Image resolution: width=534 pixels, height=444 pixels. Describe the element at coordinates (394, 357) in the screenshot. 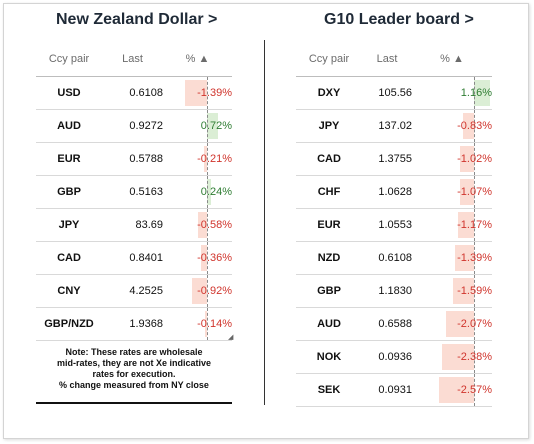

I see `table-row: NOK 0.0936 -2.38%` at that location.